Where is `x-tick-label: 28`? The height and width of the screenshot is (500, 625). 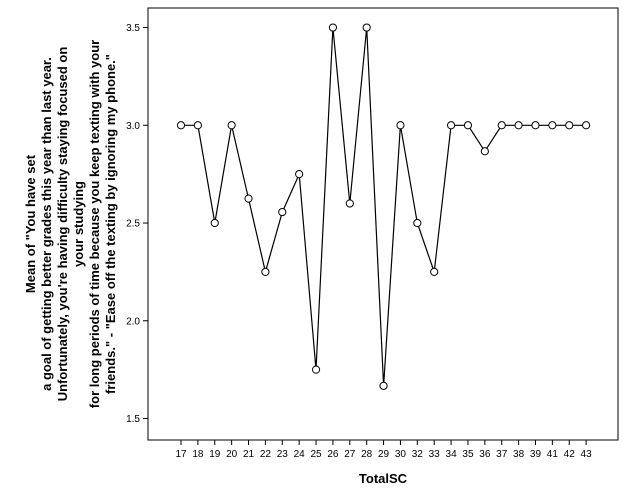 x-tick-label: 28 is located at coordinates (367, 454).